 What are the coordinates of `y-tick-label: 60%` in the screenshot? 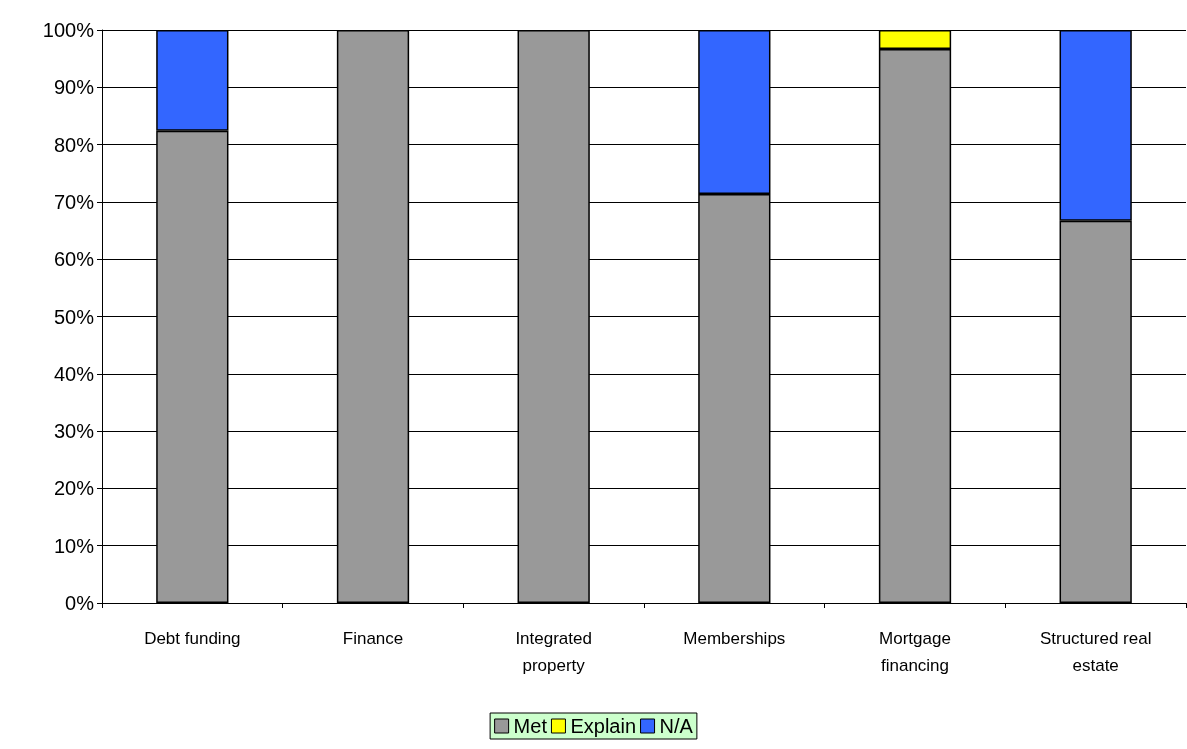 It's located at (74, 259).